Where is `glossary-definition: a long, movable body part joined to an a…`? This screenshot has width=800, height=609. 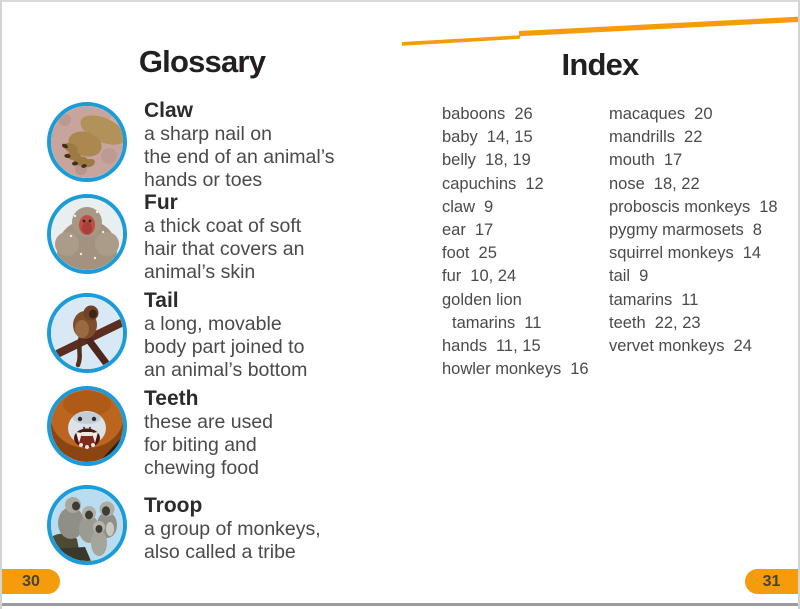 glossary-definition: a long, movable body part joined to an a… is located at coordinates (226, 347).